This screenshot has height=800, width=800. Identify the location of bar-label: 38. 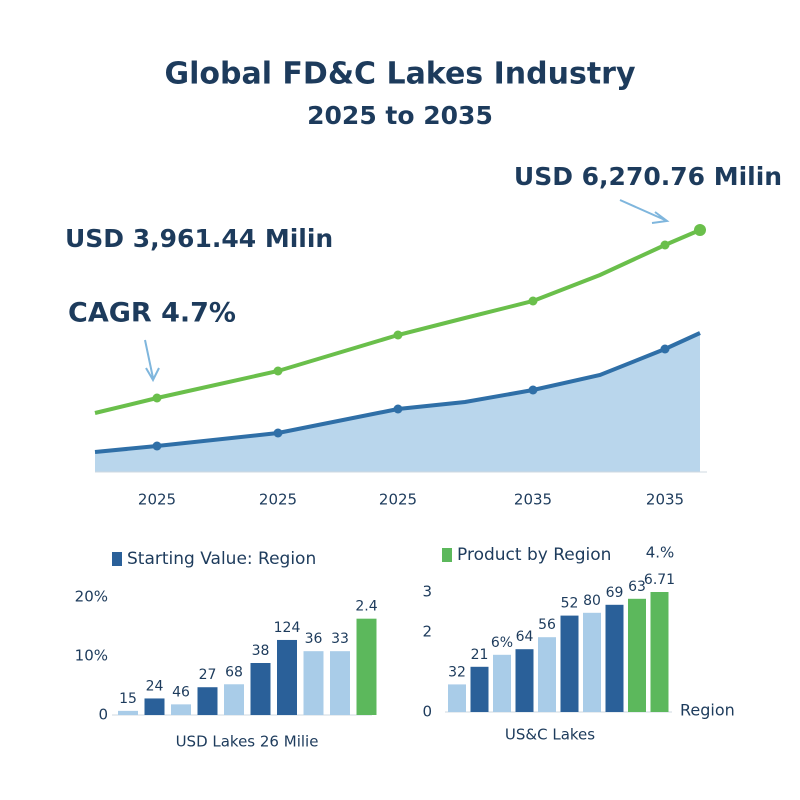
(261, 651).